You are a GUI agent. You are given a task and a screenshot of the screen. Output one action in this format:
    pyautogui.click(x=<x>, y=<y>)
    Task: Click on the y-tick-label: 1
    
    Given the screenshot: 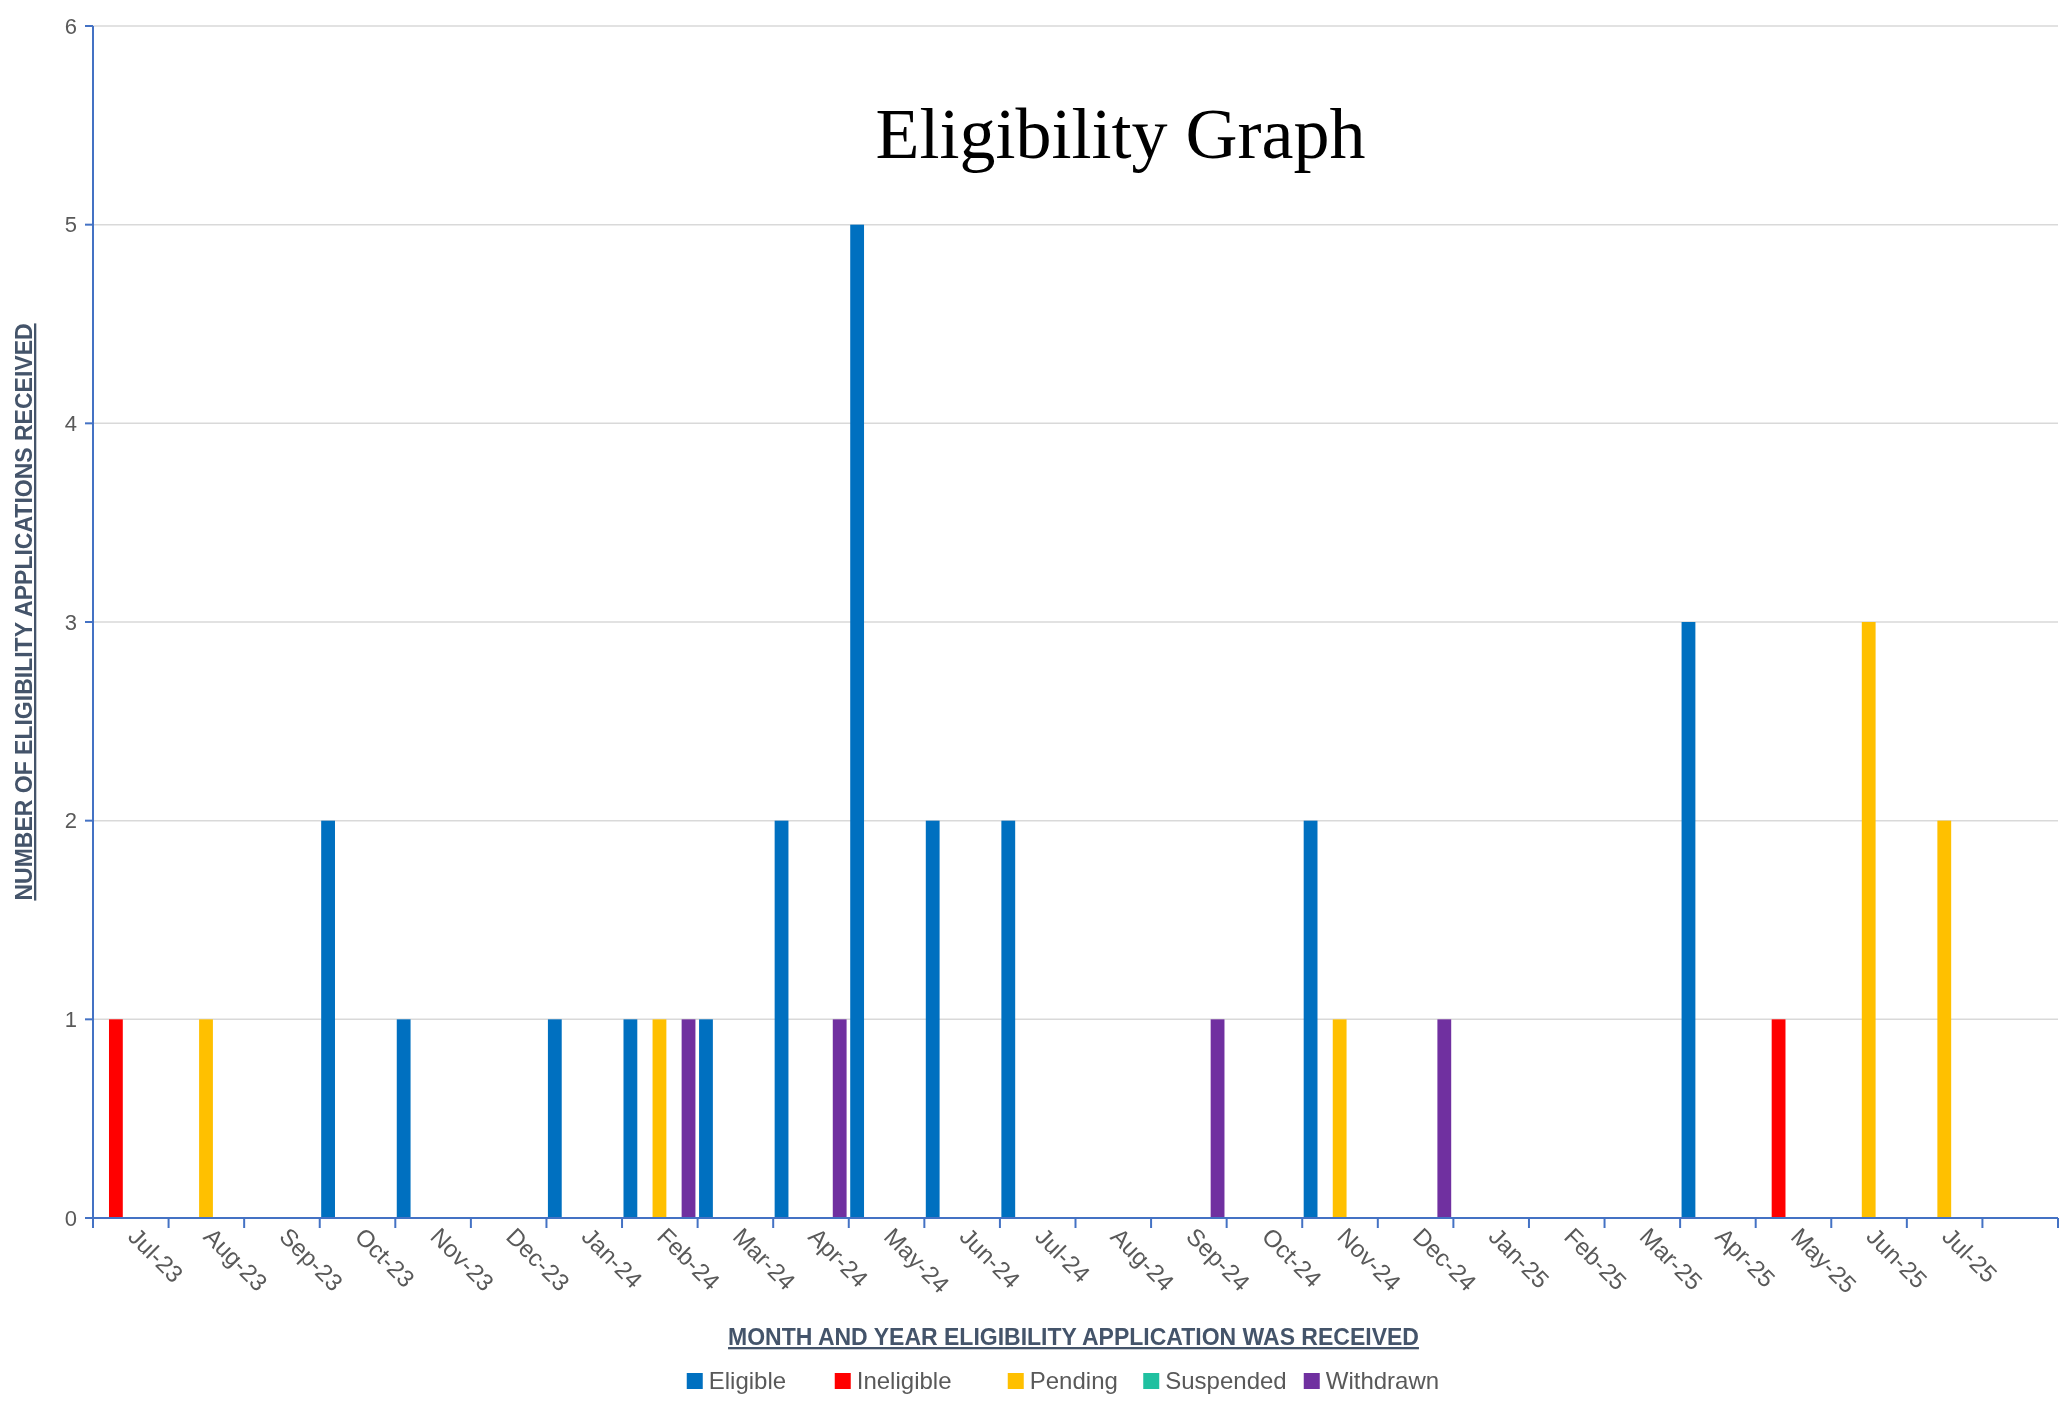 What is the action you would take?
    pyautogui.click(x=70, y=1020)
    